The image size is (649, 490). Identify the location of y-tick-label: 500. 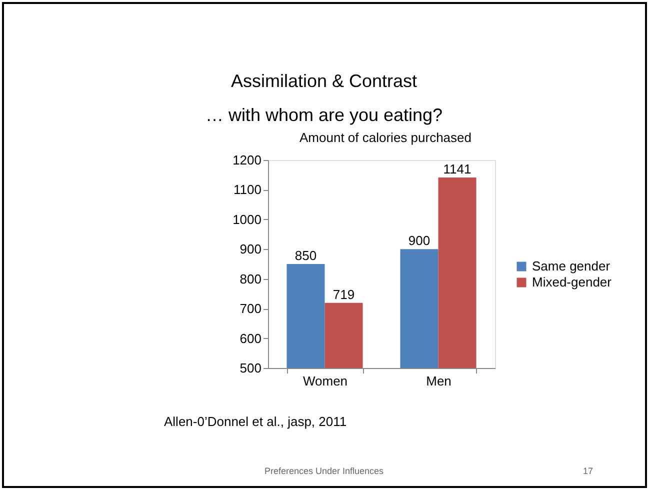
(251, 368).